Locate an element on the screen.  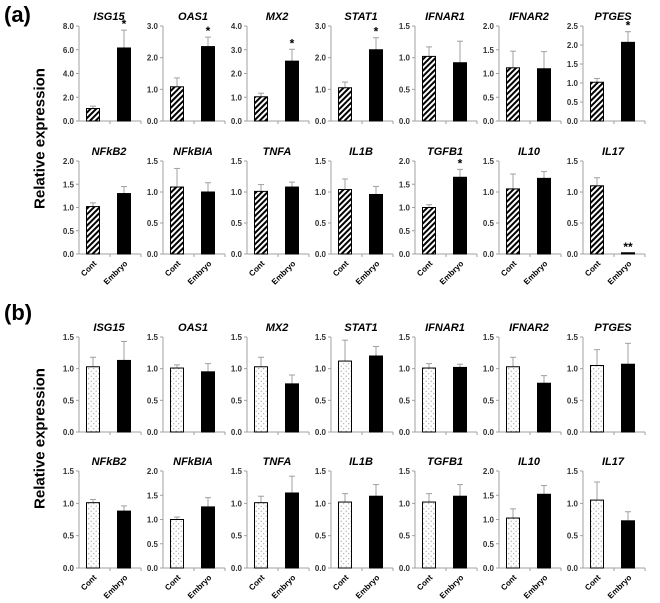
subplot-title: TNFA is located at coordinates (277, 462).